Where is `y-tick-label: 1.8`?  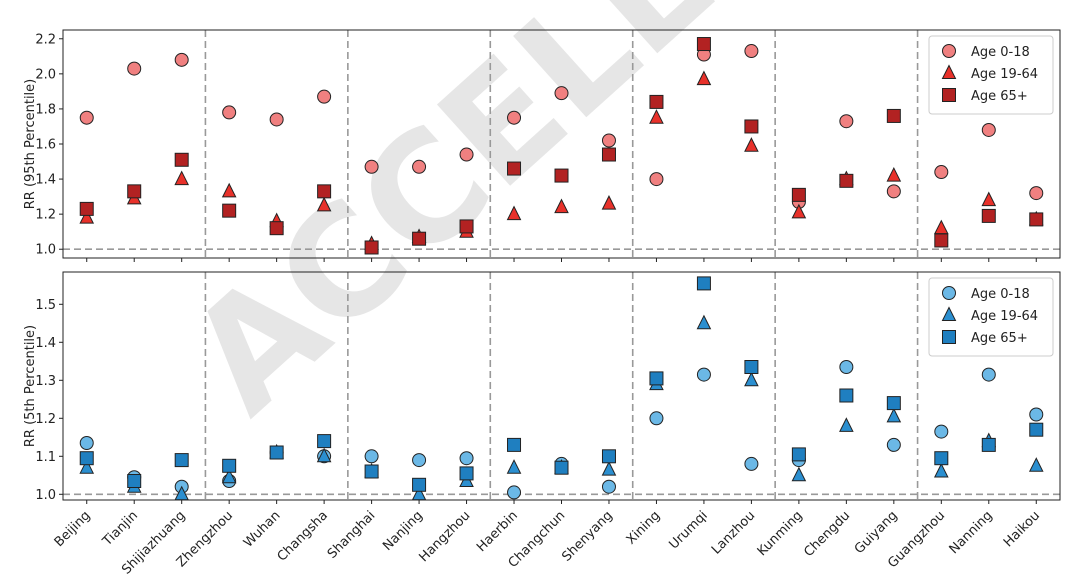 y-tick-label: 1.8 is located at coordinates (45, 109).